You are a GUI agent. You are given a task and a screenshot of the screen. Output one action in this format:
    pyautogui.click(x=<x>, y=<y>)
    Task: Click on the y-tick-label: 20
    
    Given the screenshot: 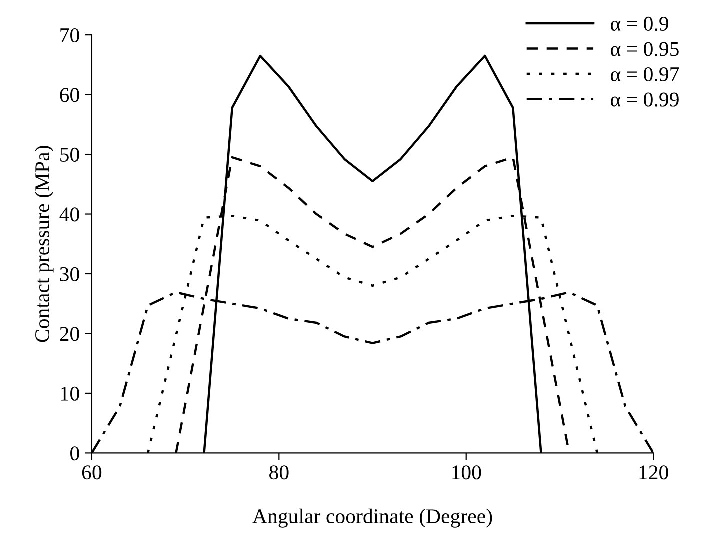 What is the action you would take?
    pyautogui.click(x=70, y=334)
    